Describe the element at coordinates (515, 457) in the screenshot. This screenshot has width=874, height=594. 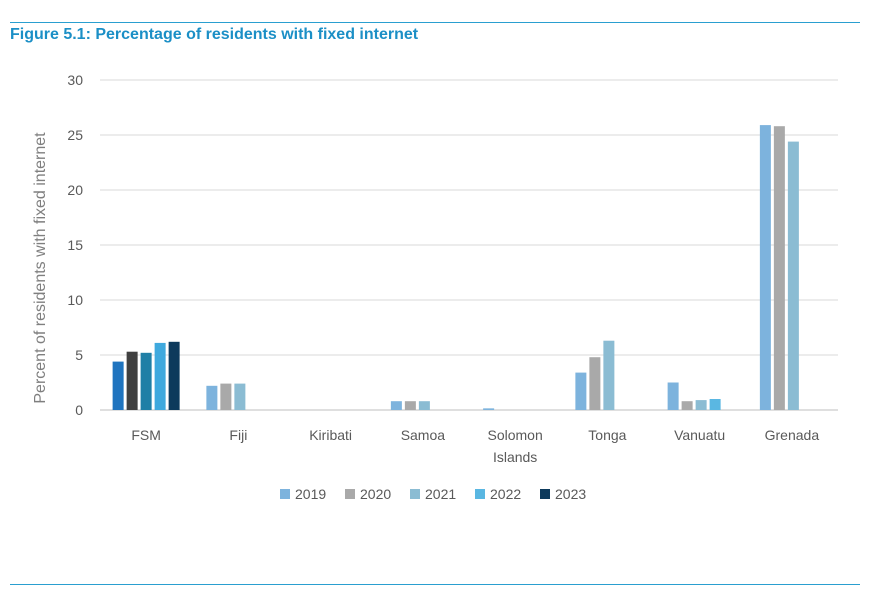
I see `x-tick-label: Islands` at that location.